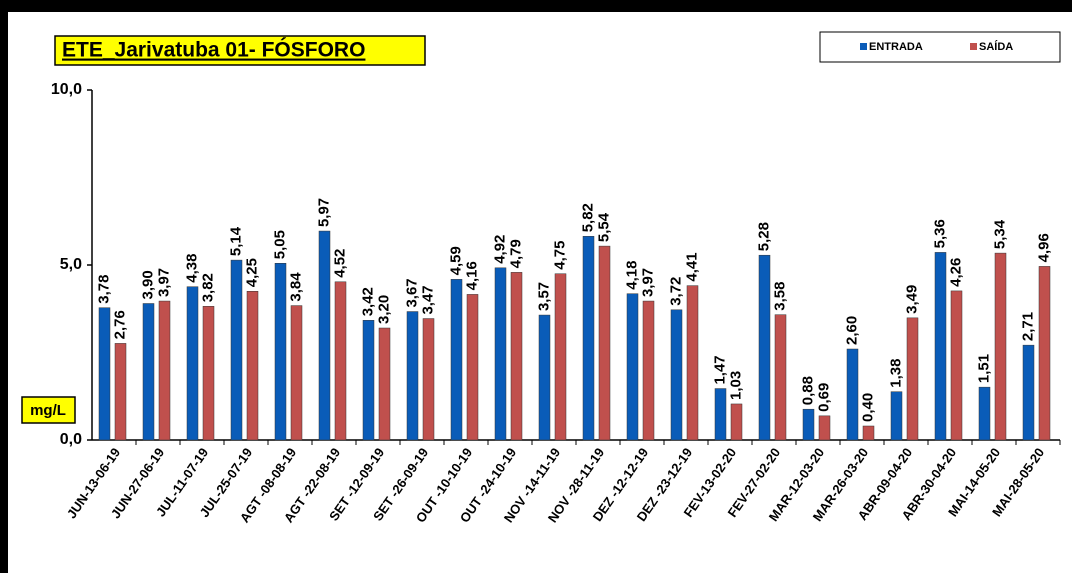 This screenshot has width=1072, height=573. Describe the element at coordinates (911, 299) in the screenshot. I see `value-label: 3,49` at that location.